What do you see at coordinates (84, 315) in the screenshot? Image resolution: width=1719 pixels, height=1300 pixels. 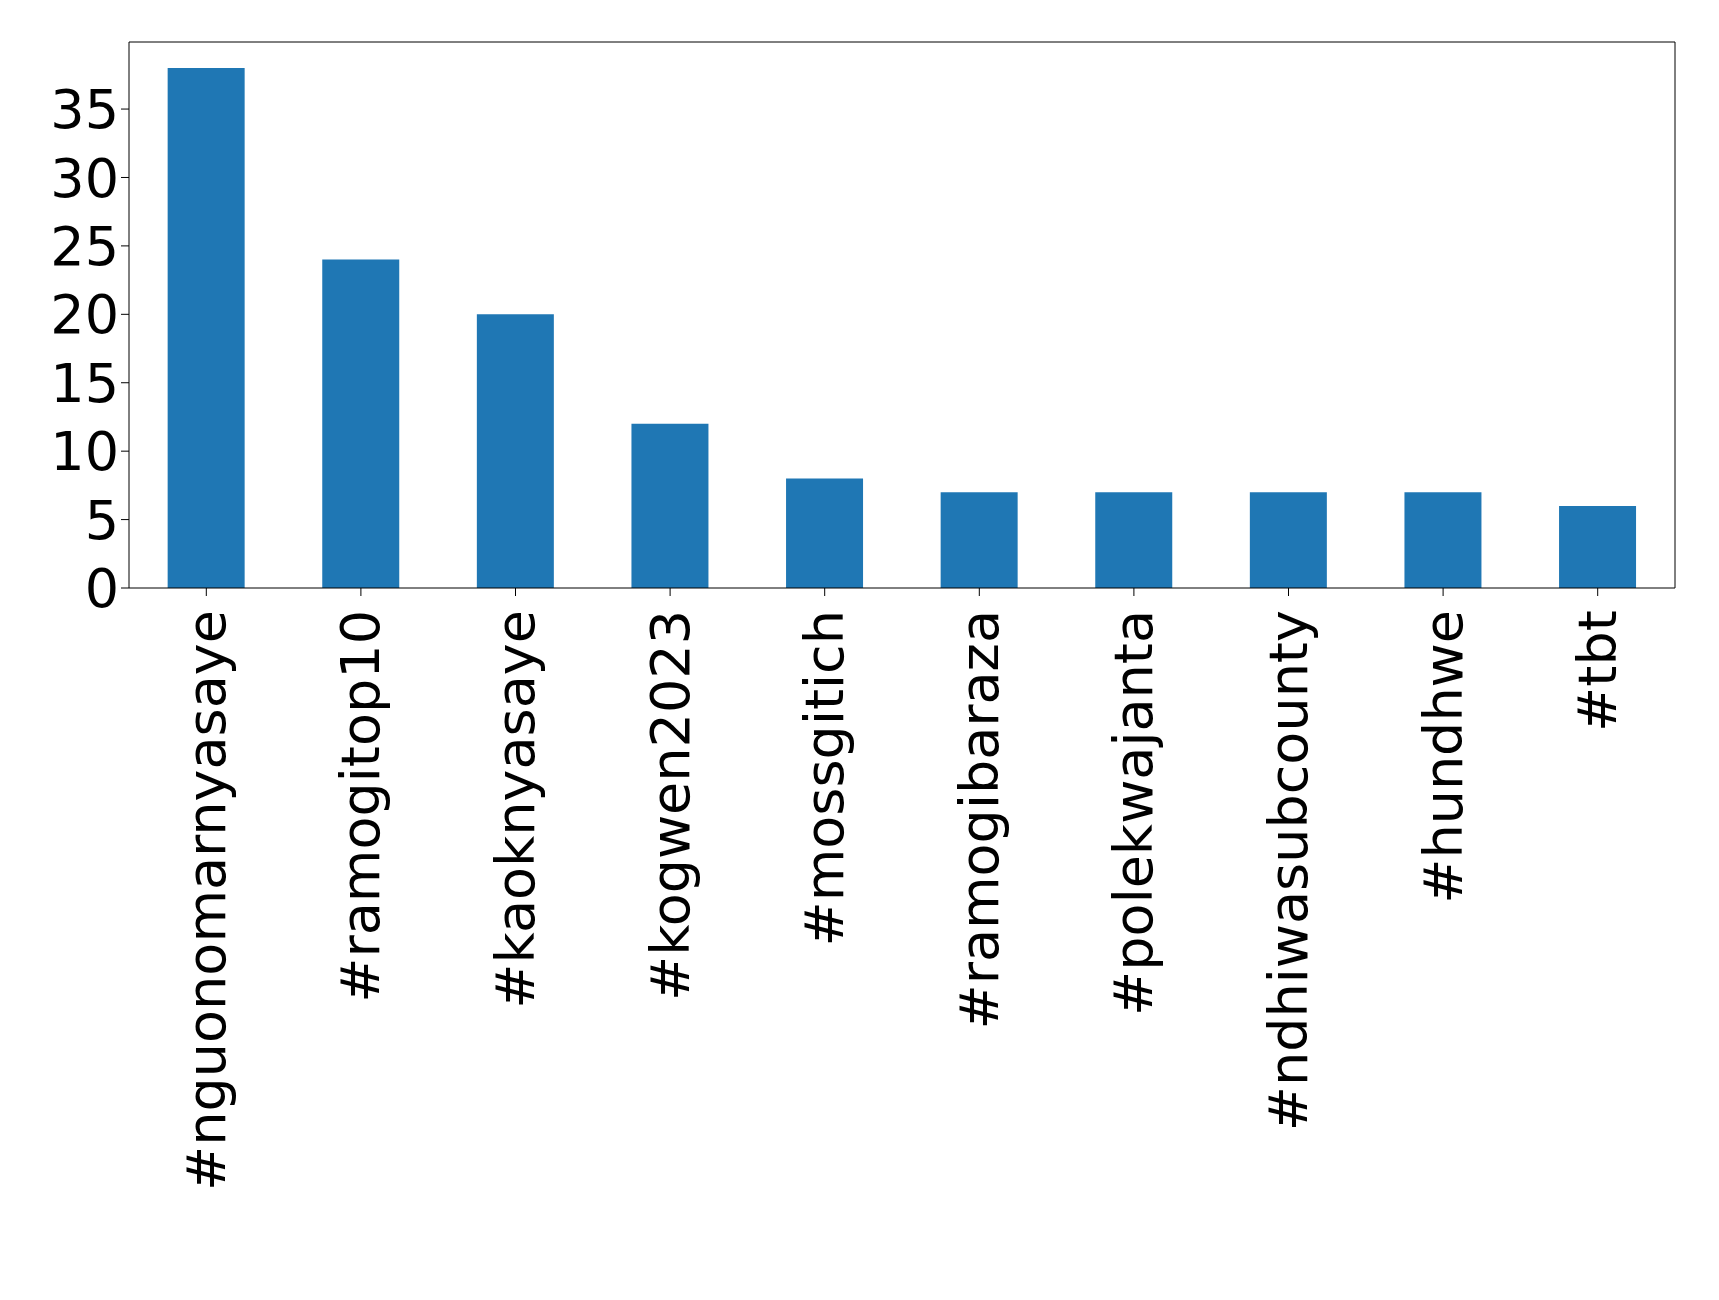 I see `y-tick-label: 20` at bounding box center [84, 315].